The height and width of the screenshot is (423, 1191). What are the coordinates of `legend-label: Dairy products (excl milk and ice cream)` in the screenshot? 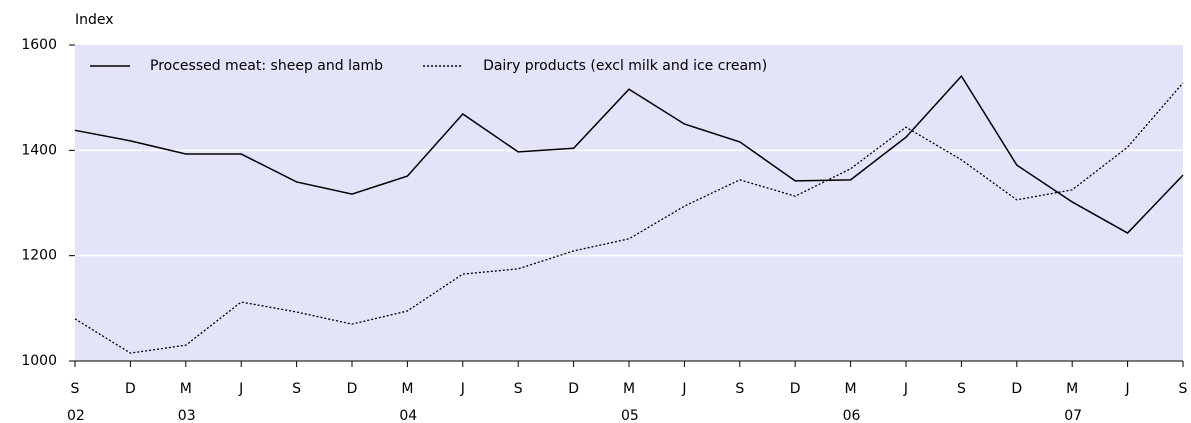 It's located at (625, 66).